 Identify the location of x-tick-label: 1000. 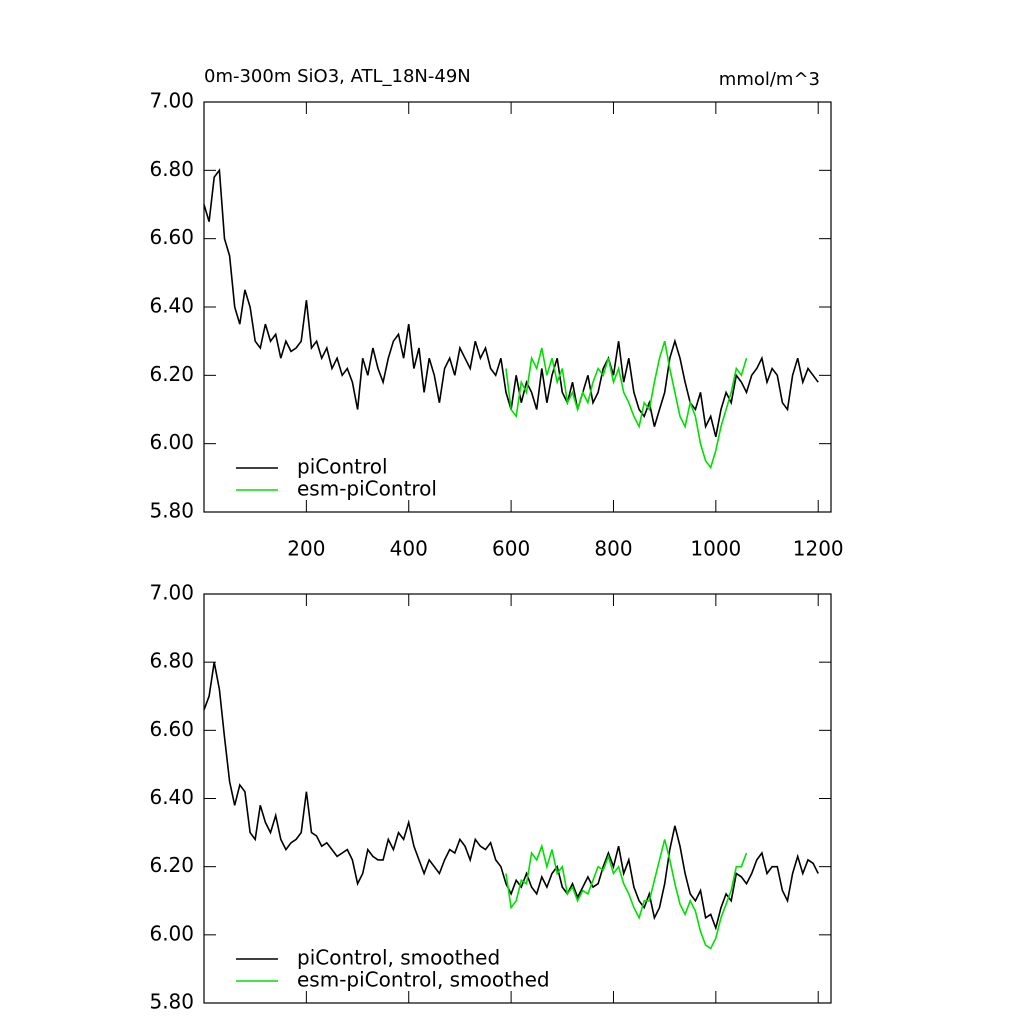
(715, 549).